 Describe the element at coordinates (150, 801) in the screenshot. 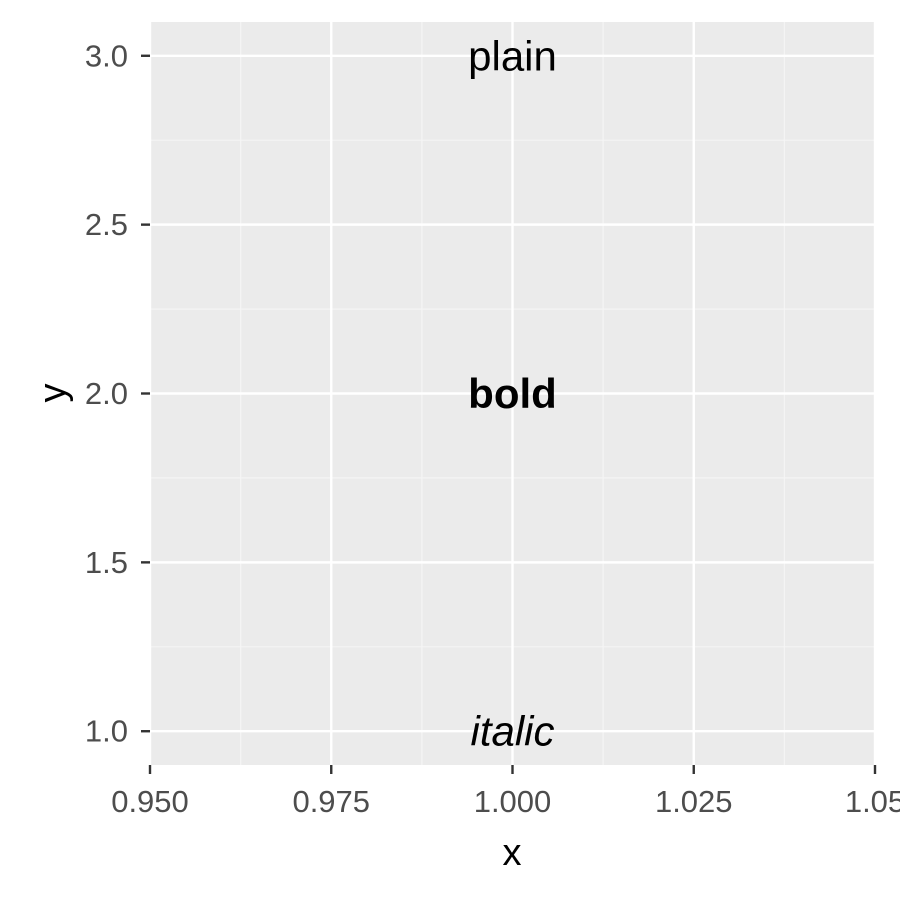

I see `x-tick-label: 0.950` at that location.